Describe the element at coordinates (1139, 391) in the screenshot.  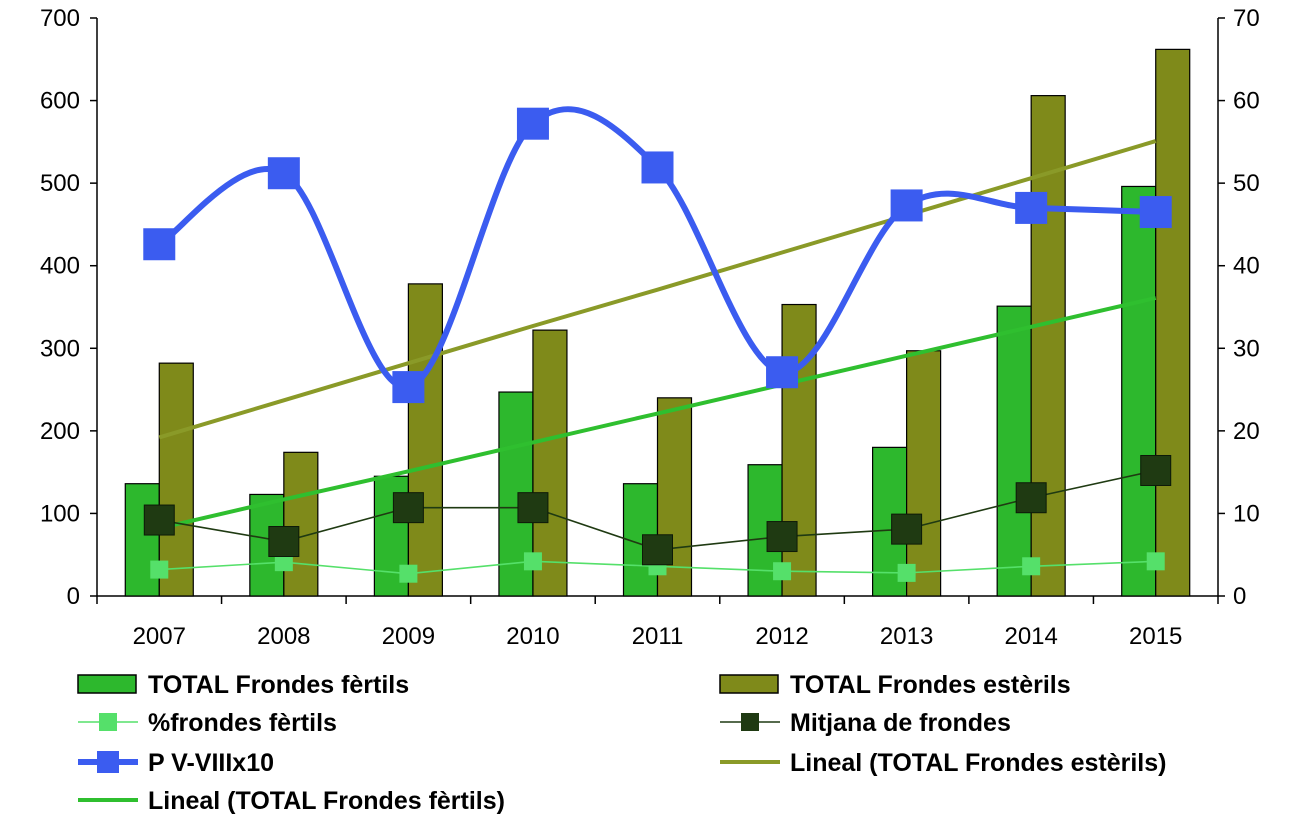
I see `bar-0-2015` at that location.